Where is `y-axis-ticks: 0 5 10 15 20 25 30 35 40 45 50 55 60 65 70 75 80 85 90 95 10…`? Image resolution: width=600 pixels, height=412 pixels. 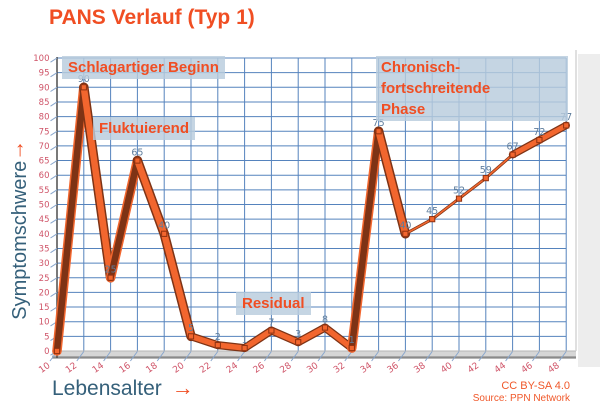 y-axis-ticks: 0 5 10 15 20 25 30 35 40 45 50 55 60 65 70 75 80 85 90 95 10… is located at coordinates (45, 205).